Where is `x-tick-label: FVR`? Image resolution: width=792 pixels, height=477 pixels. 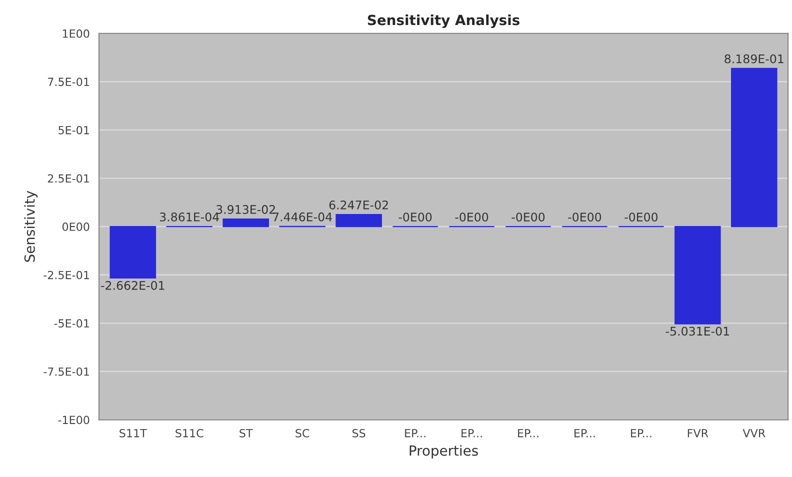
x-tick-label: FVR is located at coordinates (698, 433).